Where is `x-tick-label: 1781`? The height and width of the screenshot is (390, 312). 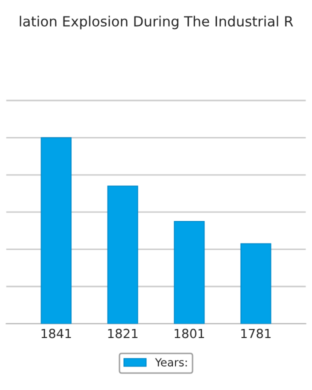 x-tick-label: 1781 is located at coordinates (256, 333).